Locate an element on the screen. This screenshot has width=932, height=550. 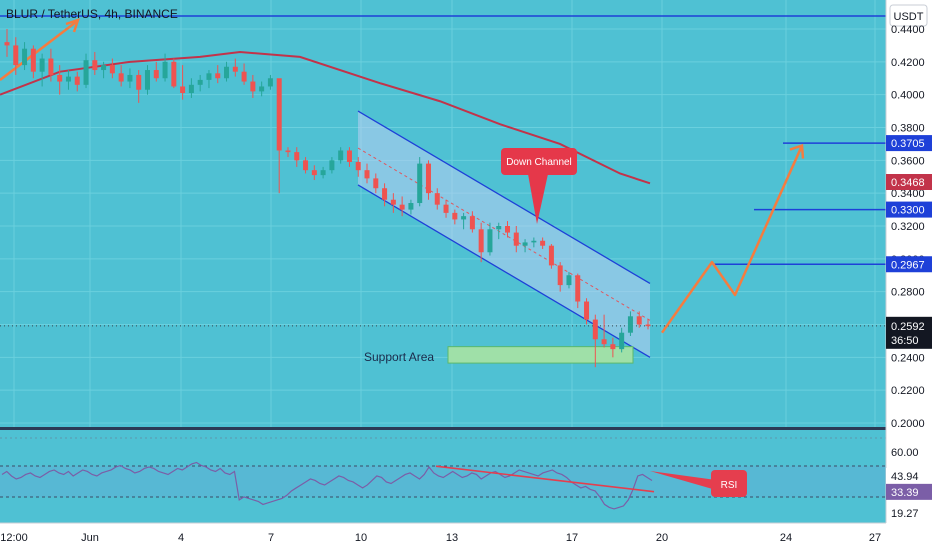
currency-button: USDT is located at coordinates (908, 15).